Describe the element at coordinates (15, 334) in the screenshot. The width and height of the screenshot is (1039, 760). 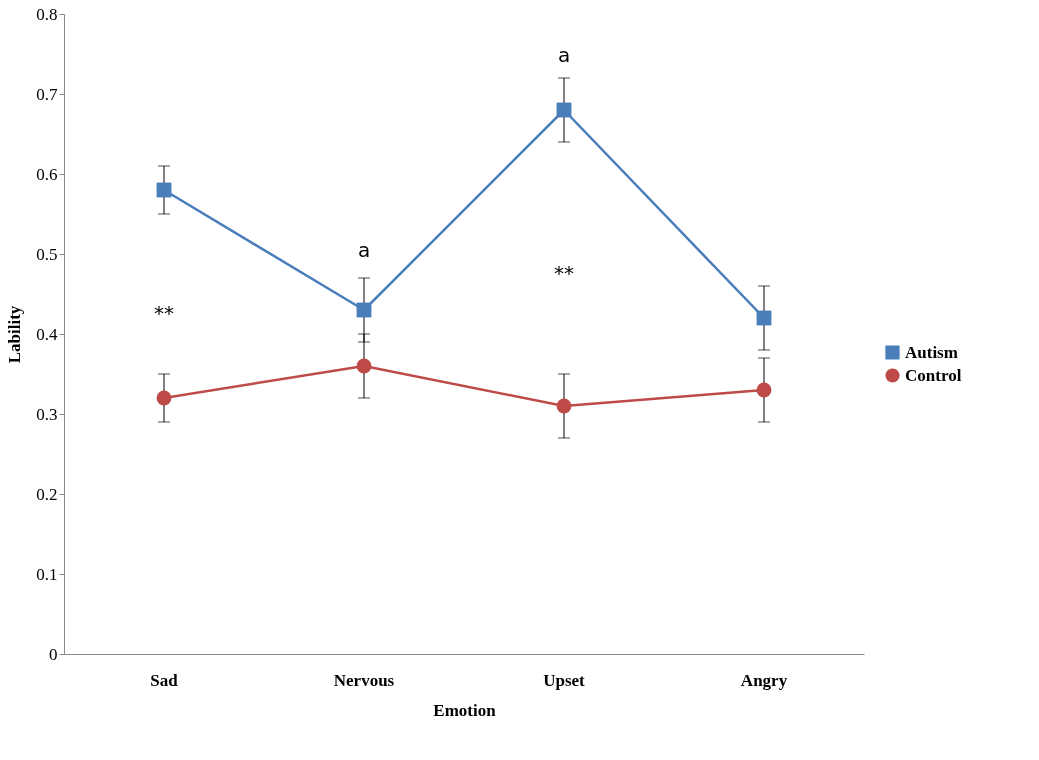
I see `y-axis-title: Lability` at that location.